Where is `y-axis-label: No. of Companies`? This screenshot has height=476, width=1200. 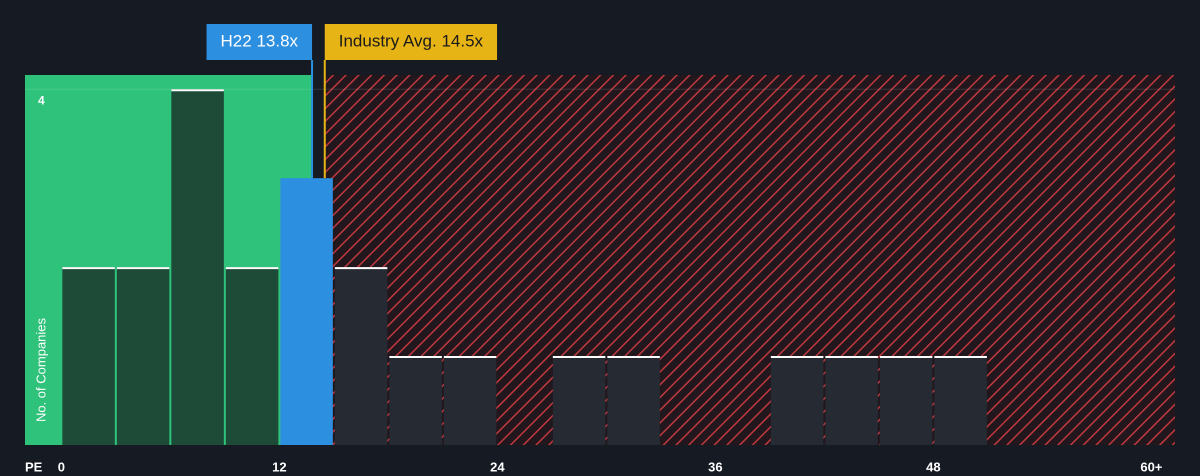
y-axis-label: No. of Companies is located at coordinates (40, 369).